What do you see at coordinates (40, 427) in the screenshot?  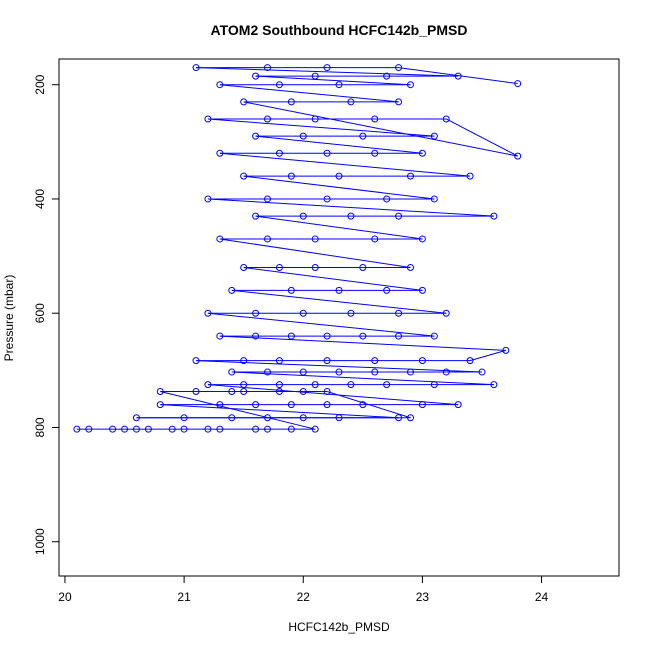 I see `y-tick-label: 800` at bounding box center [40, 427].